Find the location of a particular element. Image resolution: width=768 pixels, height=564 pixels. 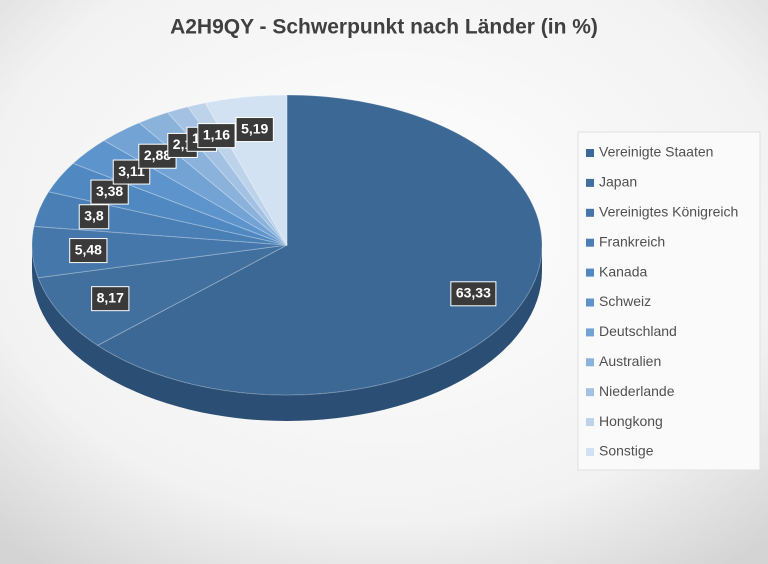

legend-label: Deutschland is located at coordinates (638, 331).